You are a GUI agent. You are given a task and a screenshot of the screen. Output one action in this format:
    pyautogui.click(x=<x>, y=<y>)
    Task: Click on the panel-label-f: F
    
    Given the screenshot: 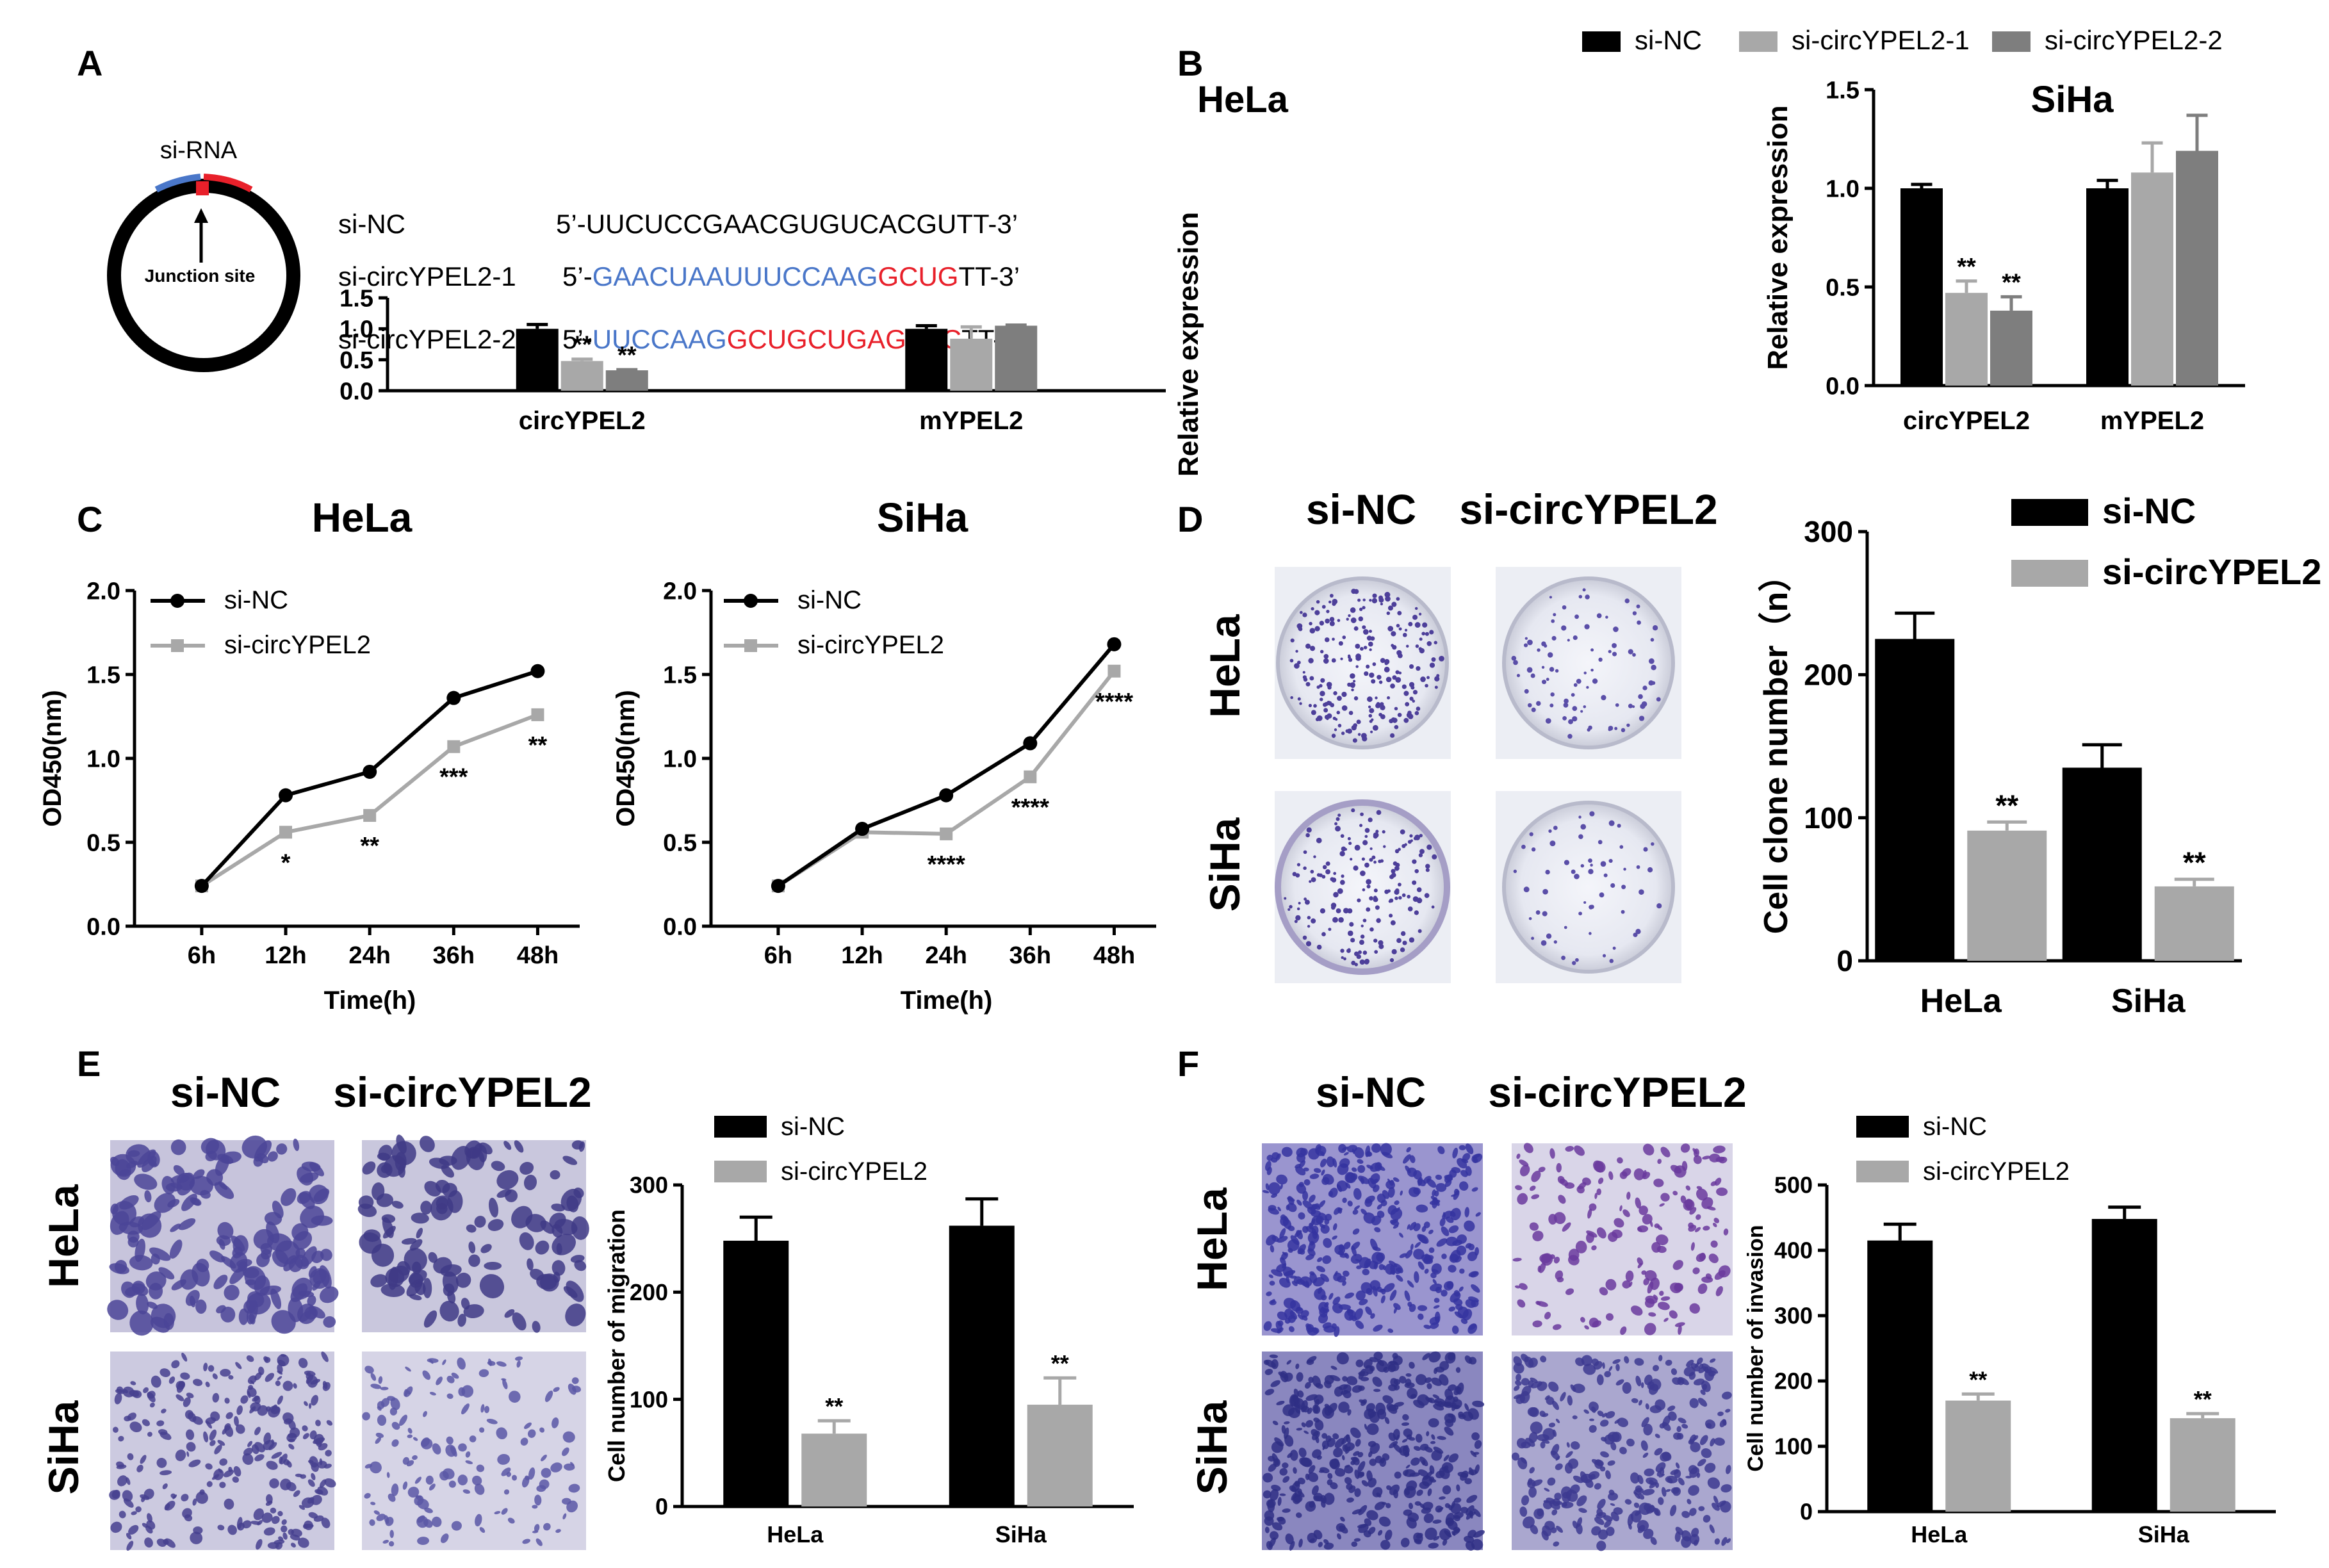 What is the action you would take?
    pyautogui.click(x=1188, y=1063)
    